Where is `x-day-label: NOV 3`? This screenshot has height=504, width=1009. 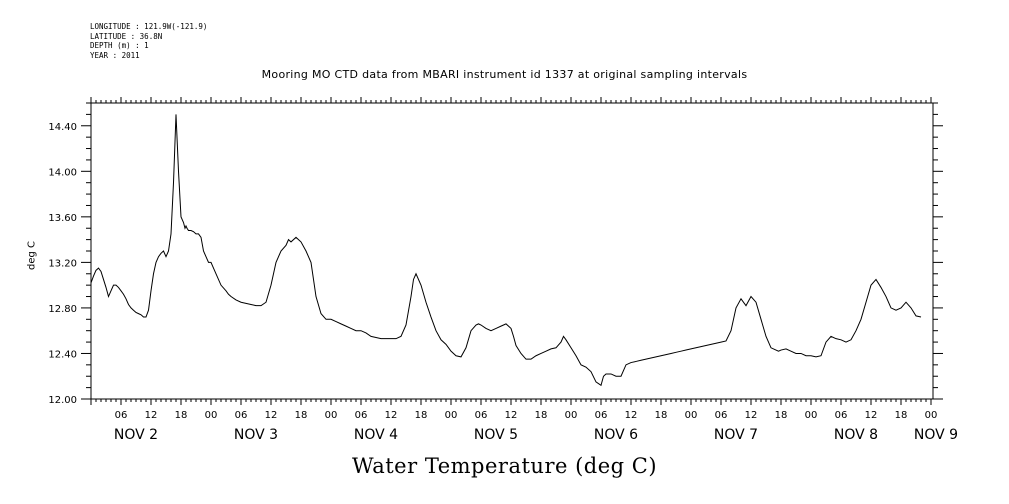
x-day-label: NOV 3 is located at coordinates (256, 435).